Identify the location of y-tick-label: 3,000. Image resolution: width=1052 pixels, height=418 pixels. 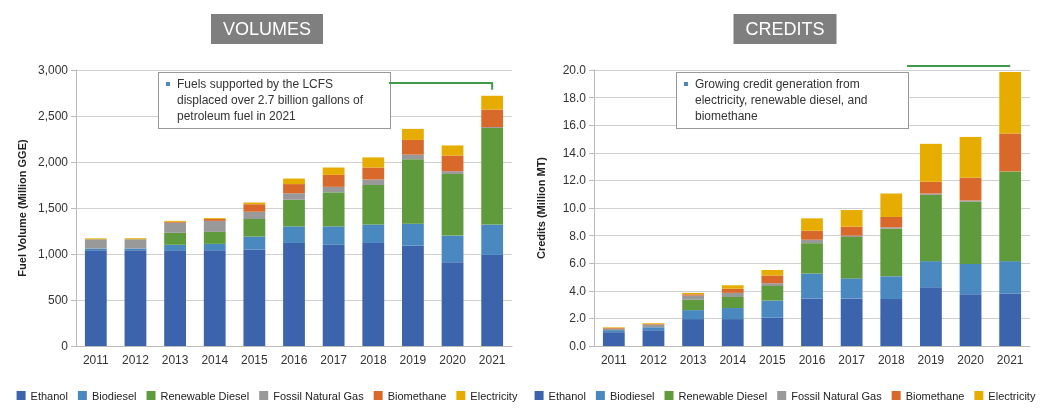
(53, 70).